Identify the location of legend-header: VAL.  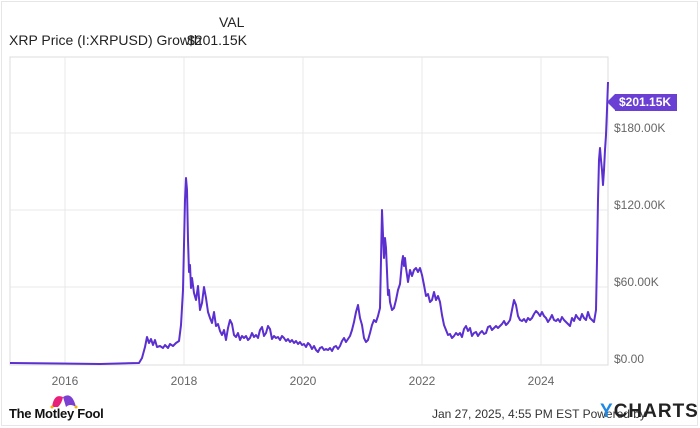
(232, 22).